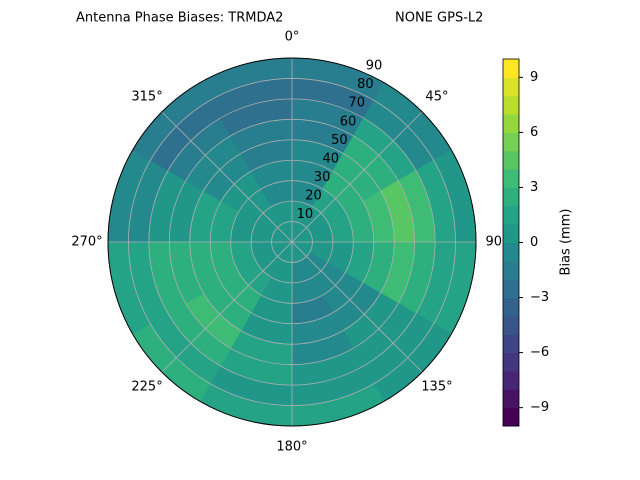  I want to click on colorbar-tick-label: 6, so click(534, 132).